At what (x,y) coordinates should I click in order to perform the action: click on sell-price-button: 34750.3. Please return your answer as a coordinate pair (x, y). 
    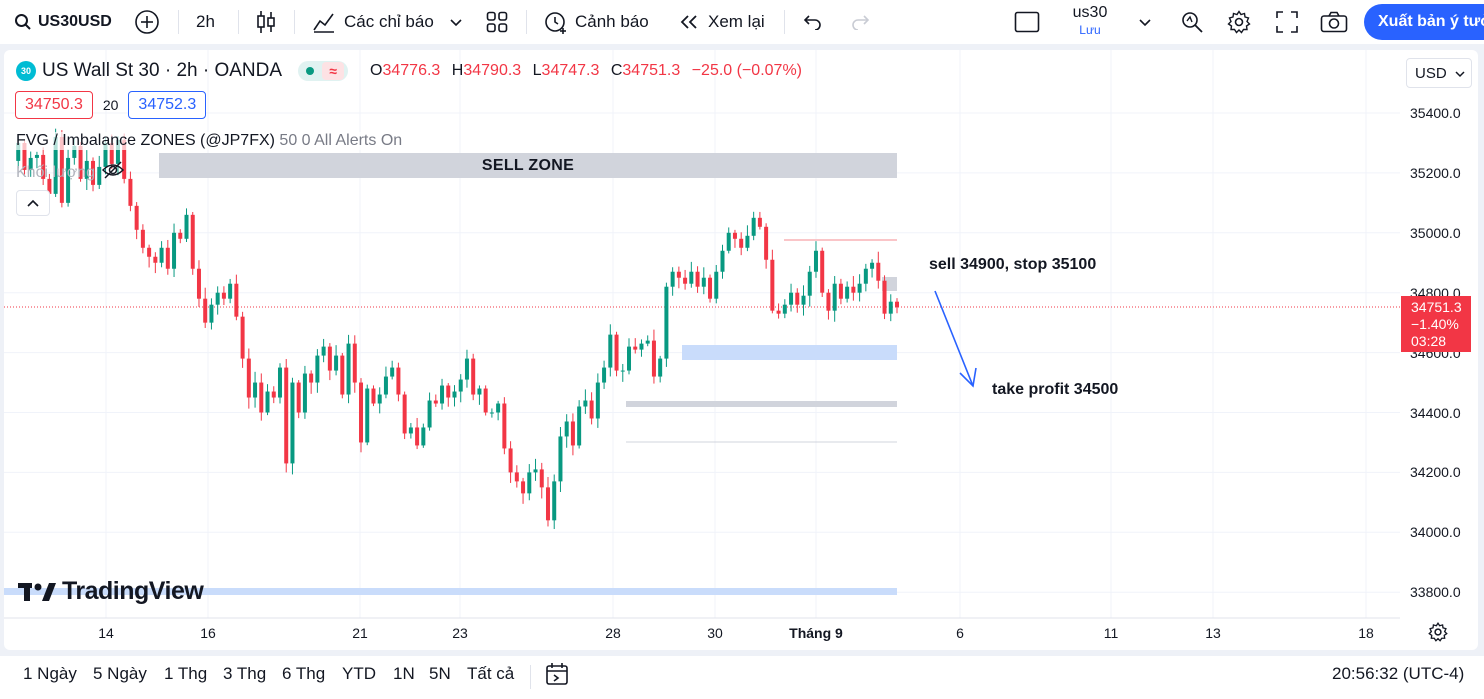
    Looking at the image, I should click on (54, 105).